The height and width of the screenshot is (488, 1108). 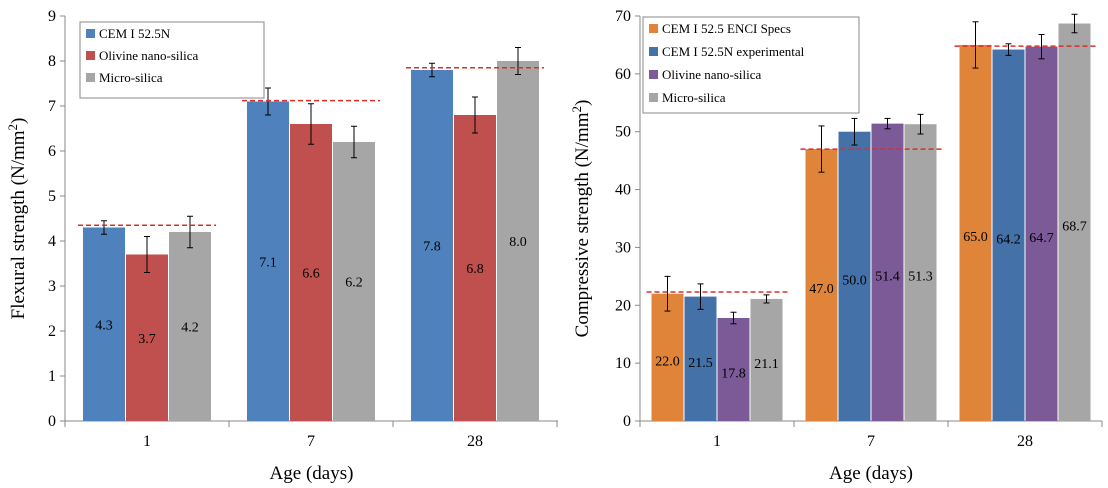 I want to click on bar-value-label: 6.2, so click(x=354, y=283).